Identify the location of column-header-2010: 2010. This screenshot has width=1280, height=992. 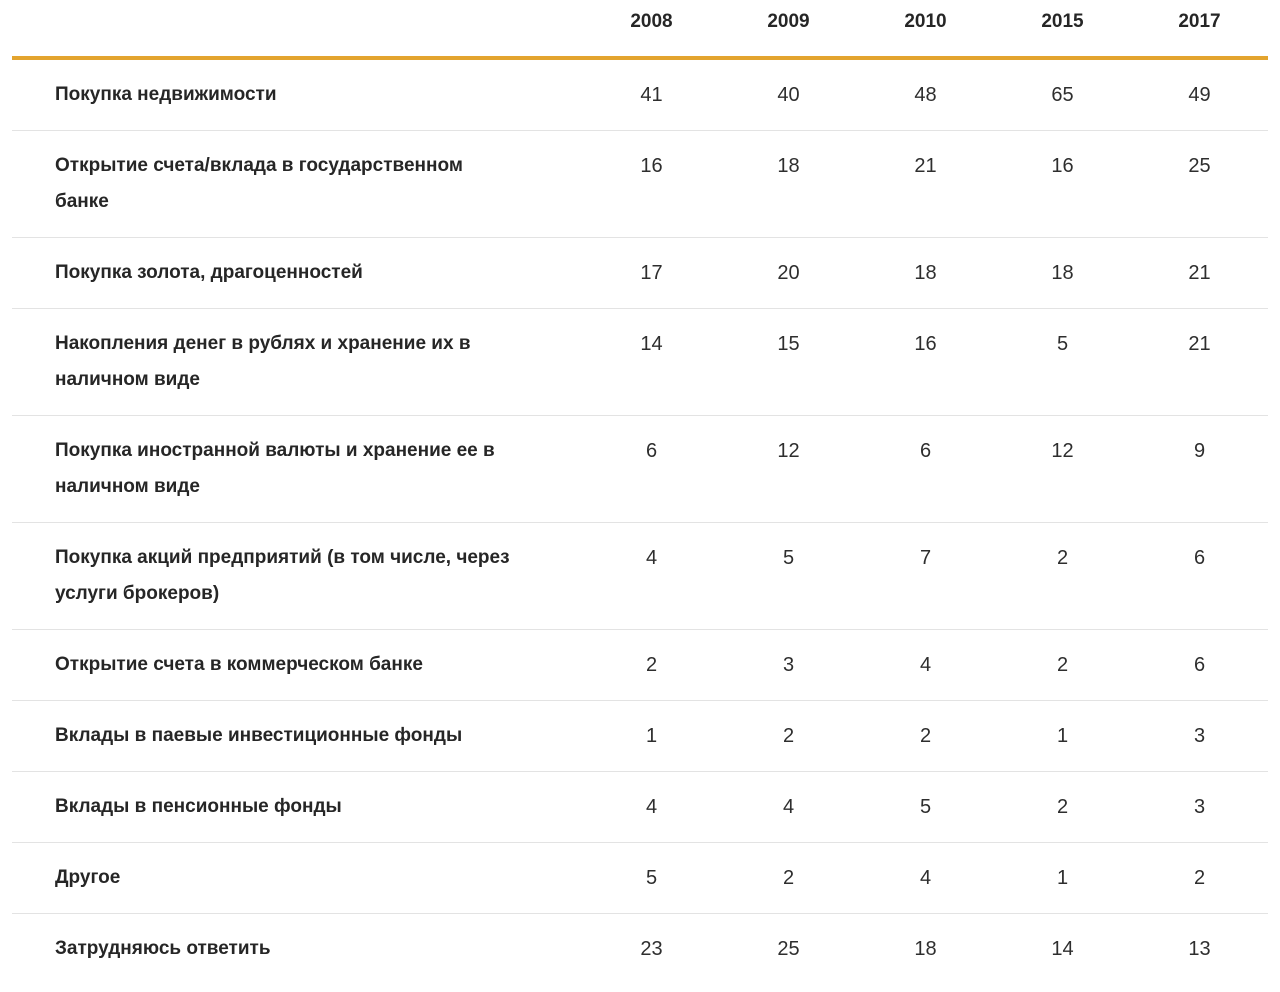
(925, 30).